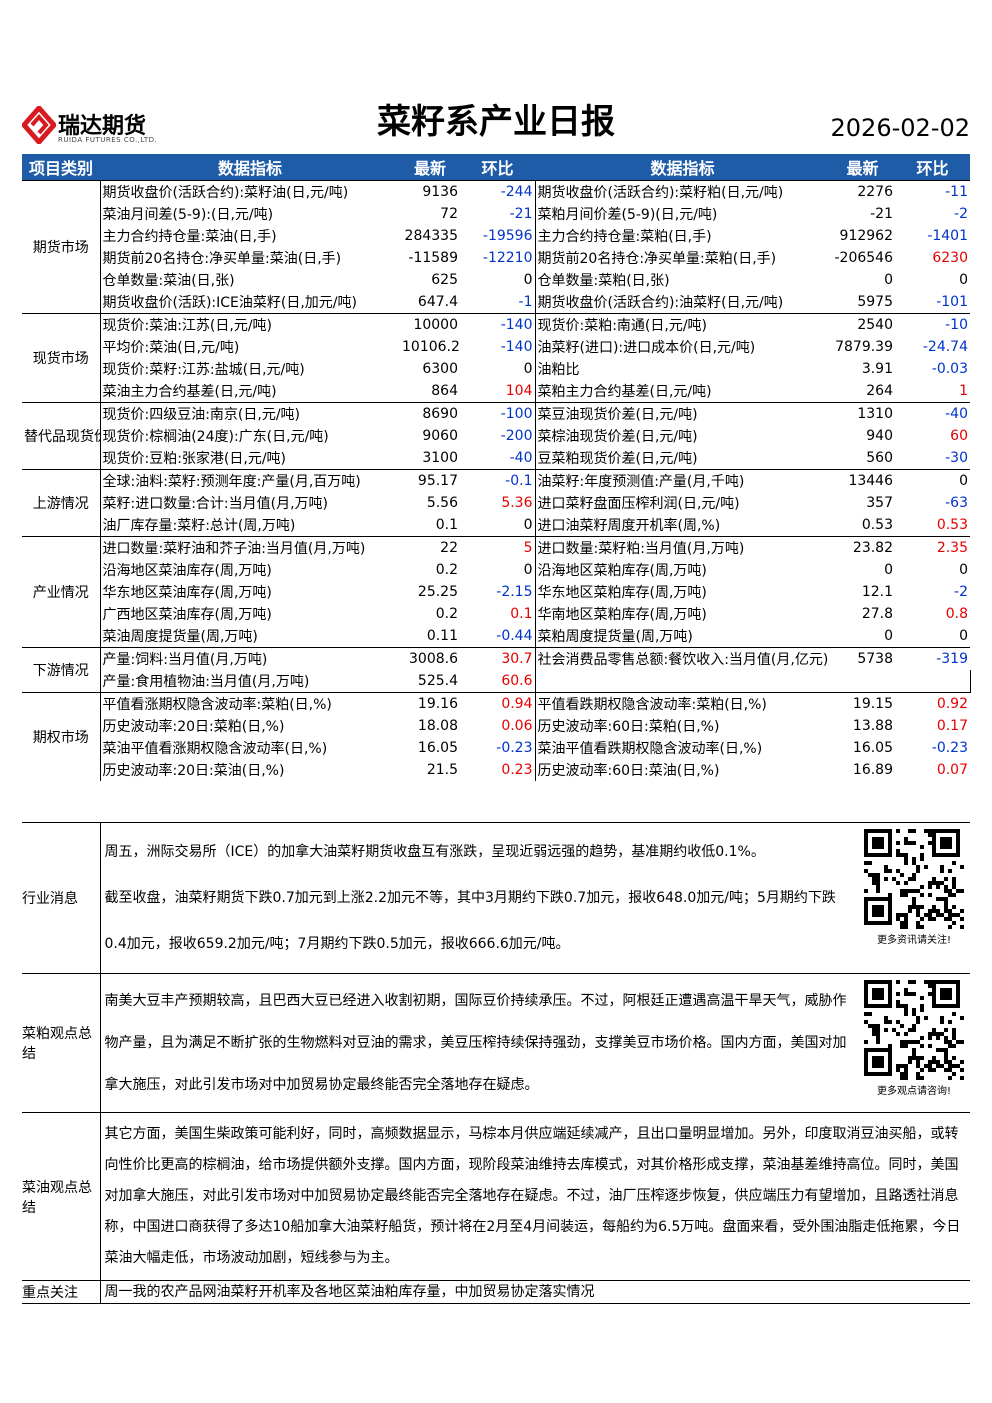 The height and width of the screenshot is (1403, 992). I want to click on latest-value: 6300, so click(440, 369).